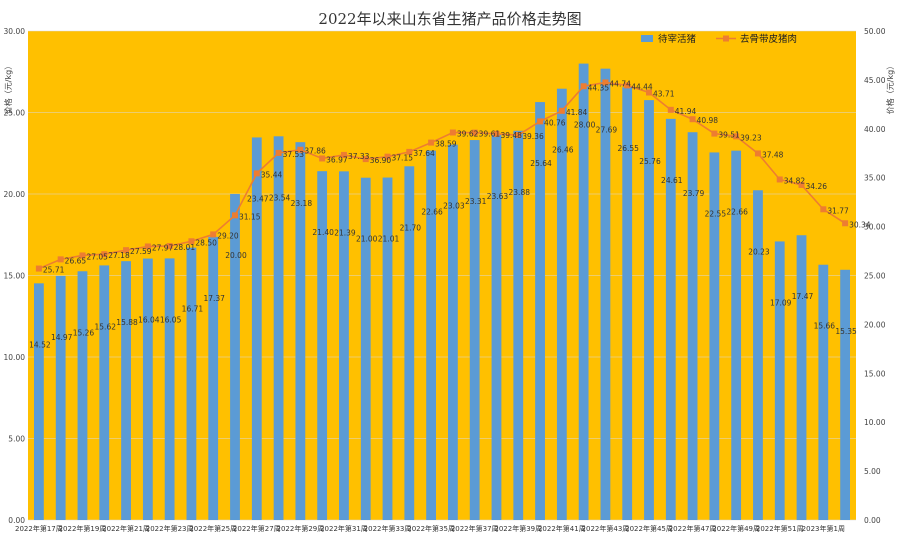 The width and height of the screenshot is (900, 544). What do you see at coordinates (773, 154) in the screenshot?
I see `line-data-label: 37.48` at bounding box center [773, 154].